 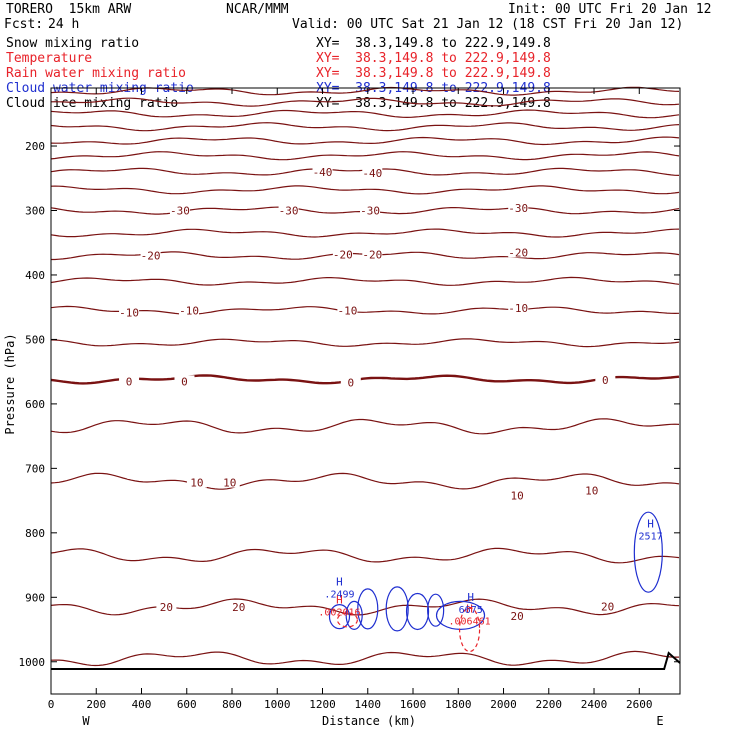 I want to click on y-axis-title: Pressure (hPa), so click(x=10, y=383).